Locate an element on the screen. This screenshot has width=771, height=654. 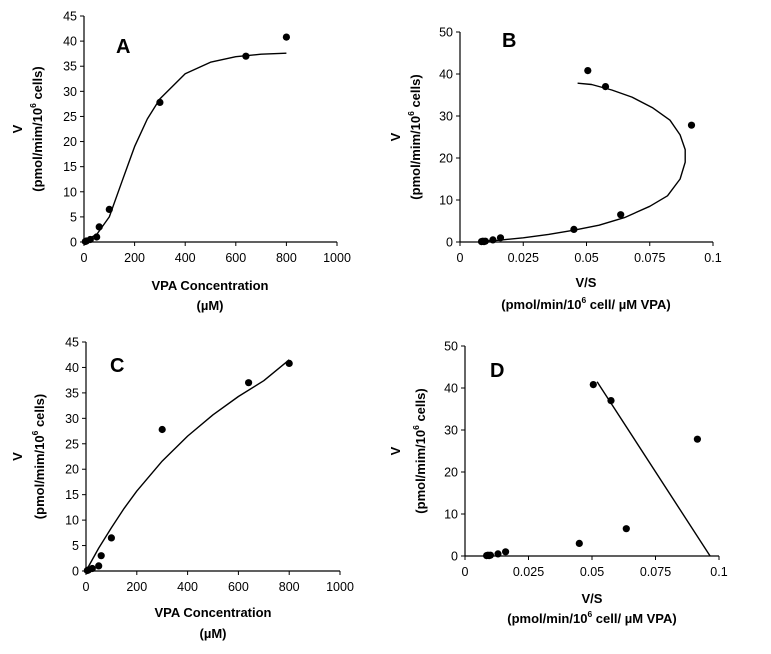
x-unit-post: cell/ µM VPA) is located at coordinates (634, 618).